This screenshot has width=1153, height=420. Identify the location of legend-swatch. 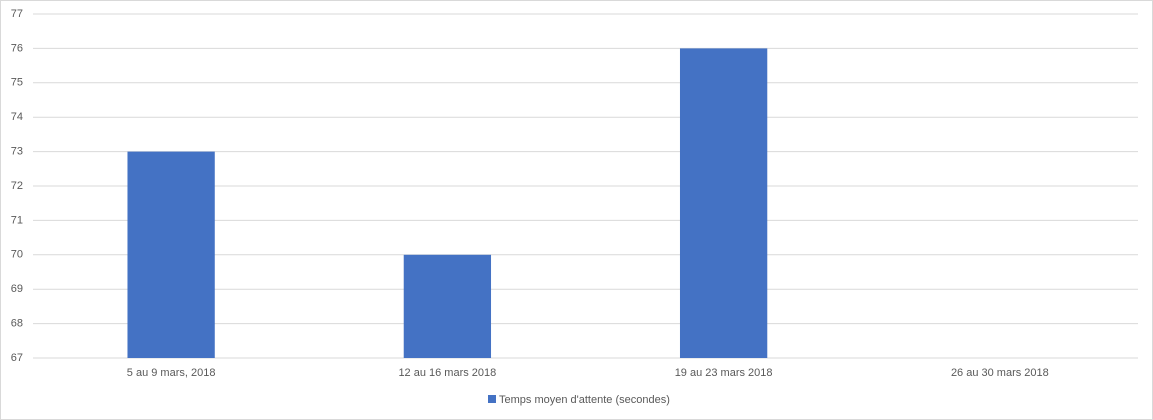
(492, 399).